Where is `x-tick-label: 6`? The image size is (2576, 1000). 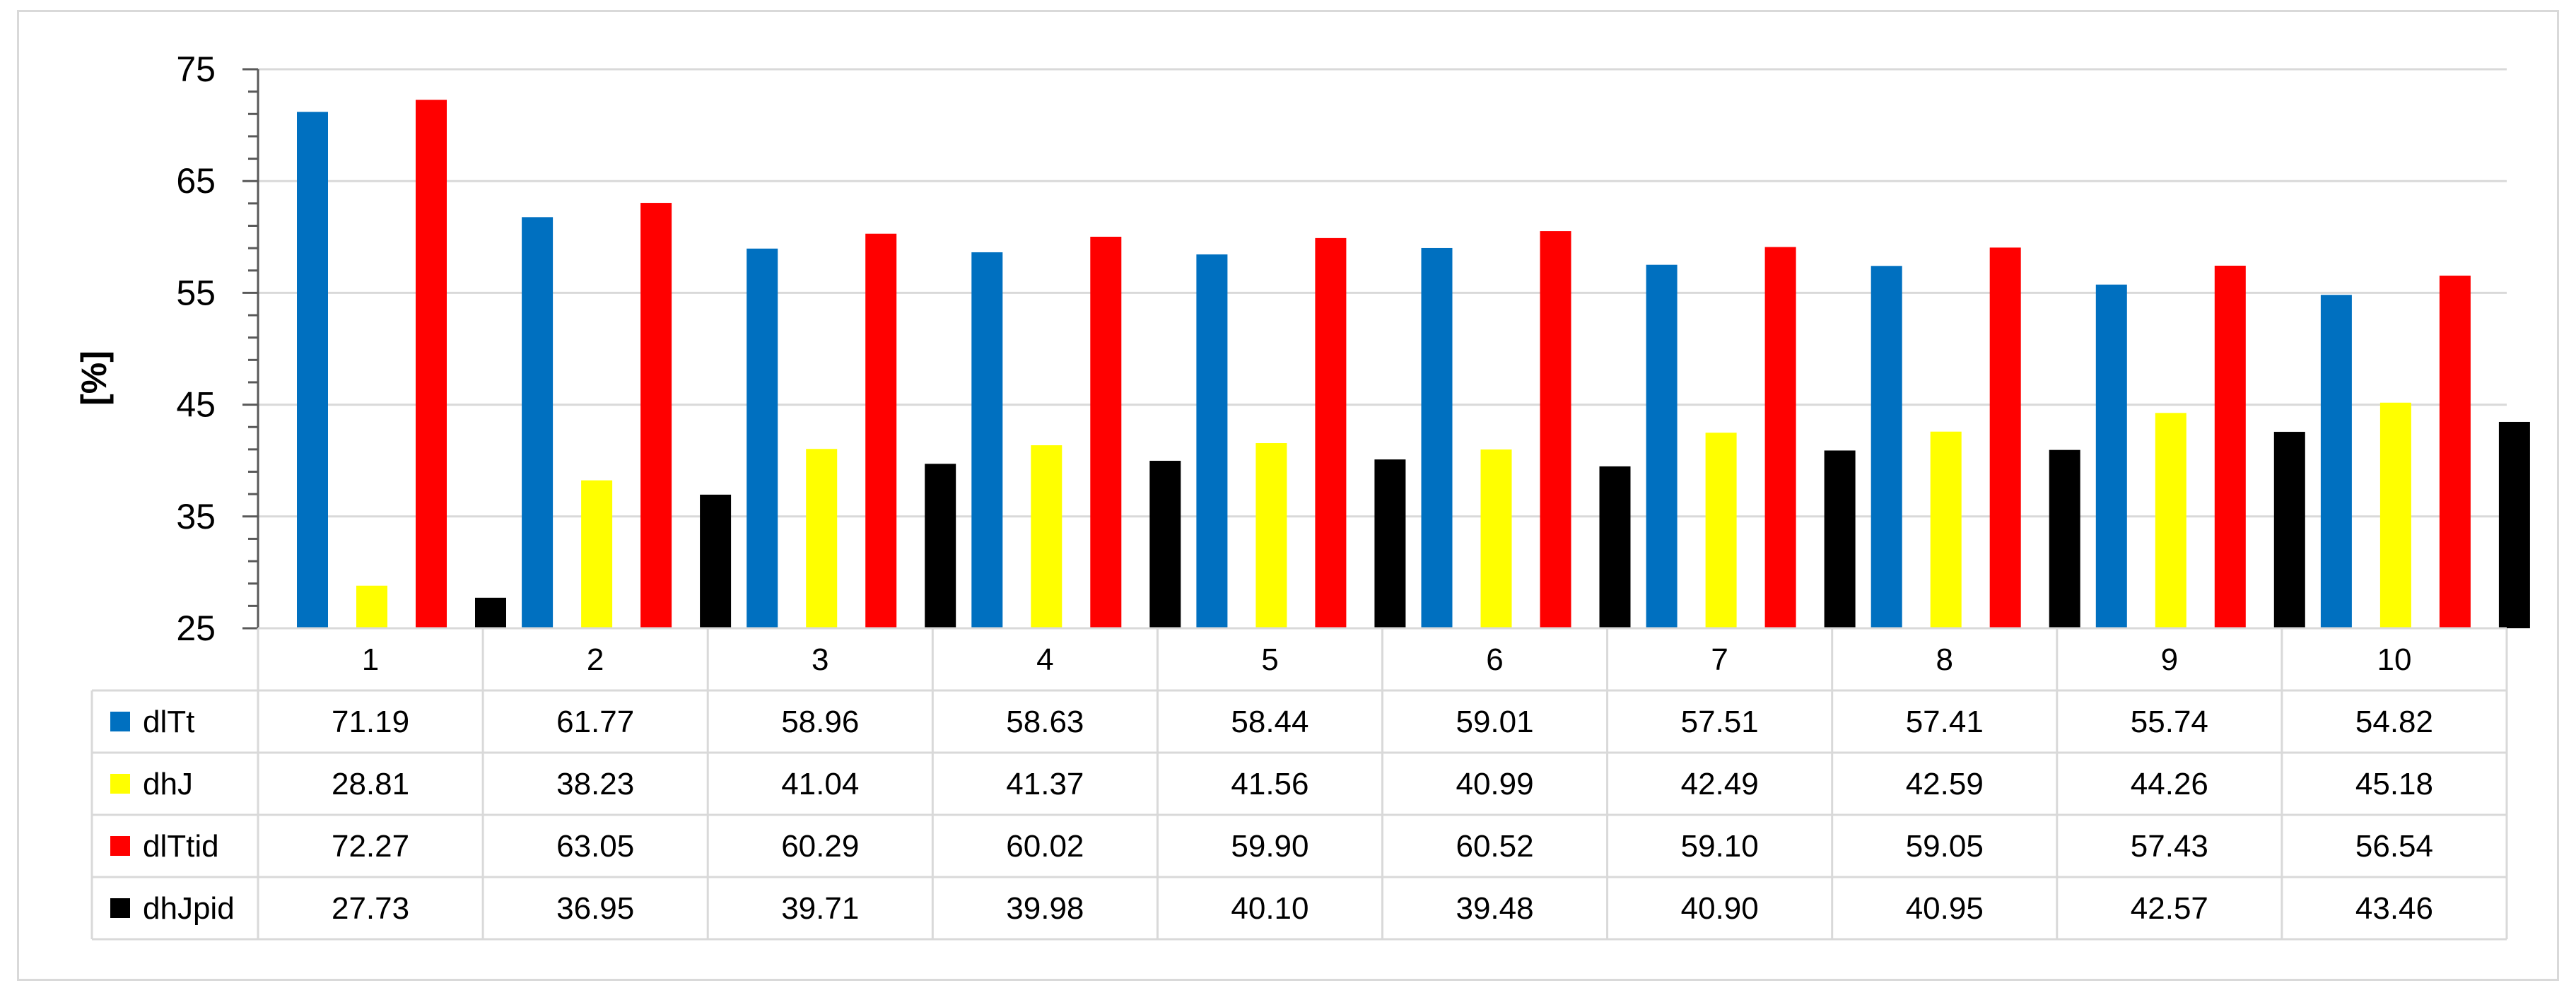
x-tick-label: 6 is located at coordinates (1494, 659).